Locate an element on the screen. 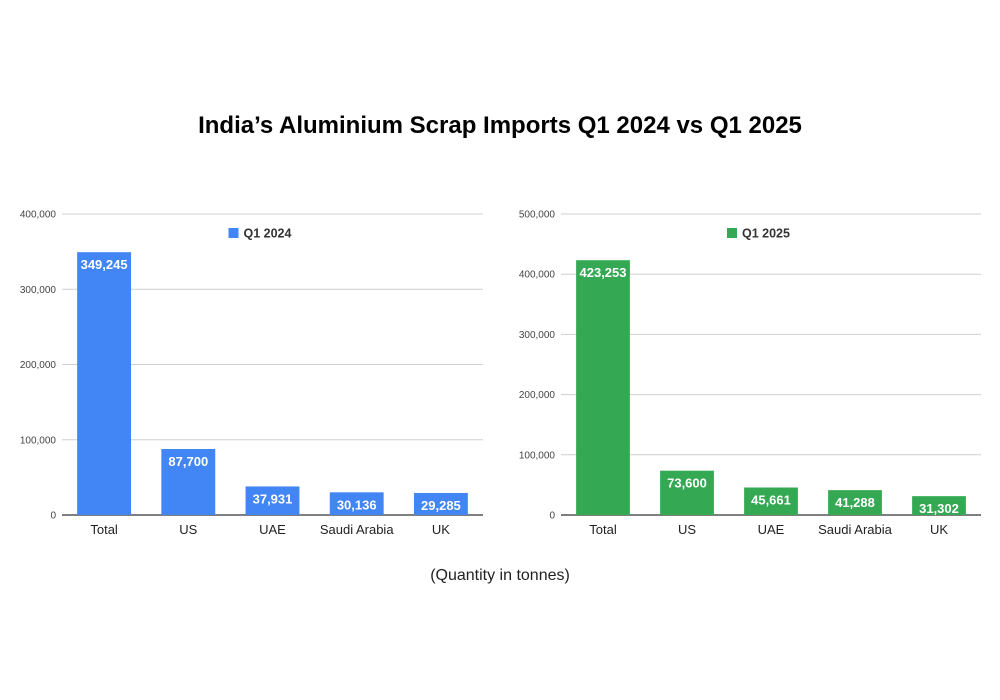 This screenshot has width=1000, height=700. bar-data-label: 31,302 is located at coordinates (939, 508).